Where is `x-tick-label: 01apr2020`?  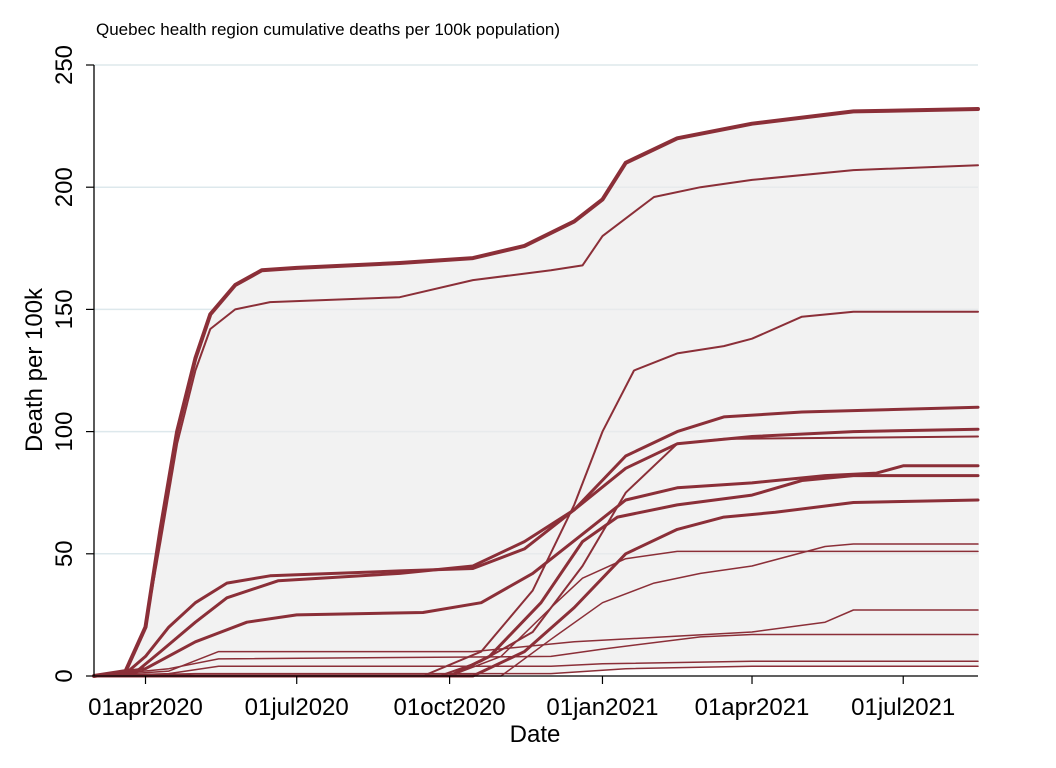
x-tick-label: 01apr2020 is located at coordinates (145, 707).